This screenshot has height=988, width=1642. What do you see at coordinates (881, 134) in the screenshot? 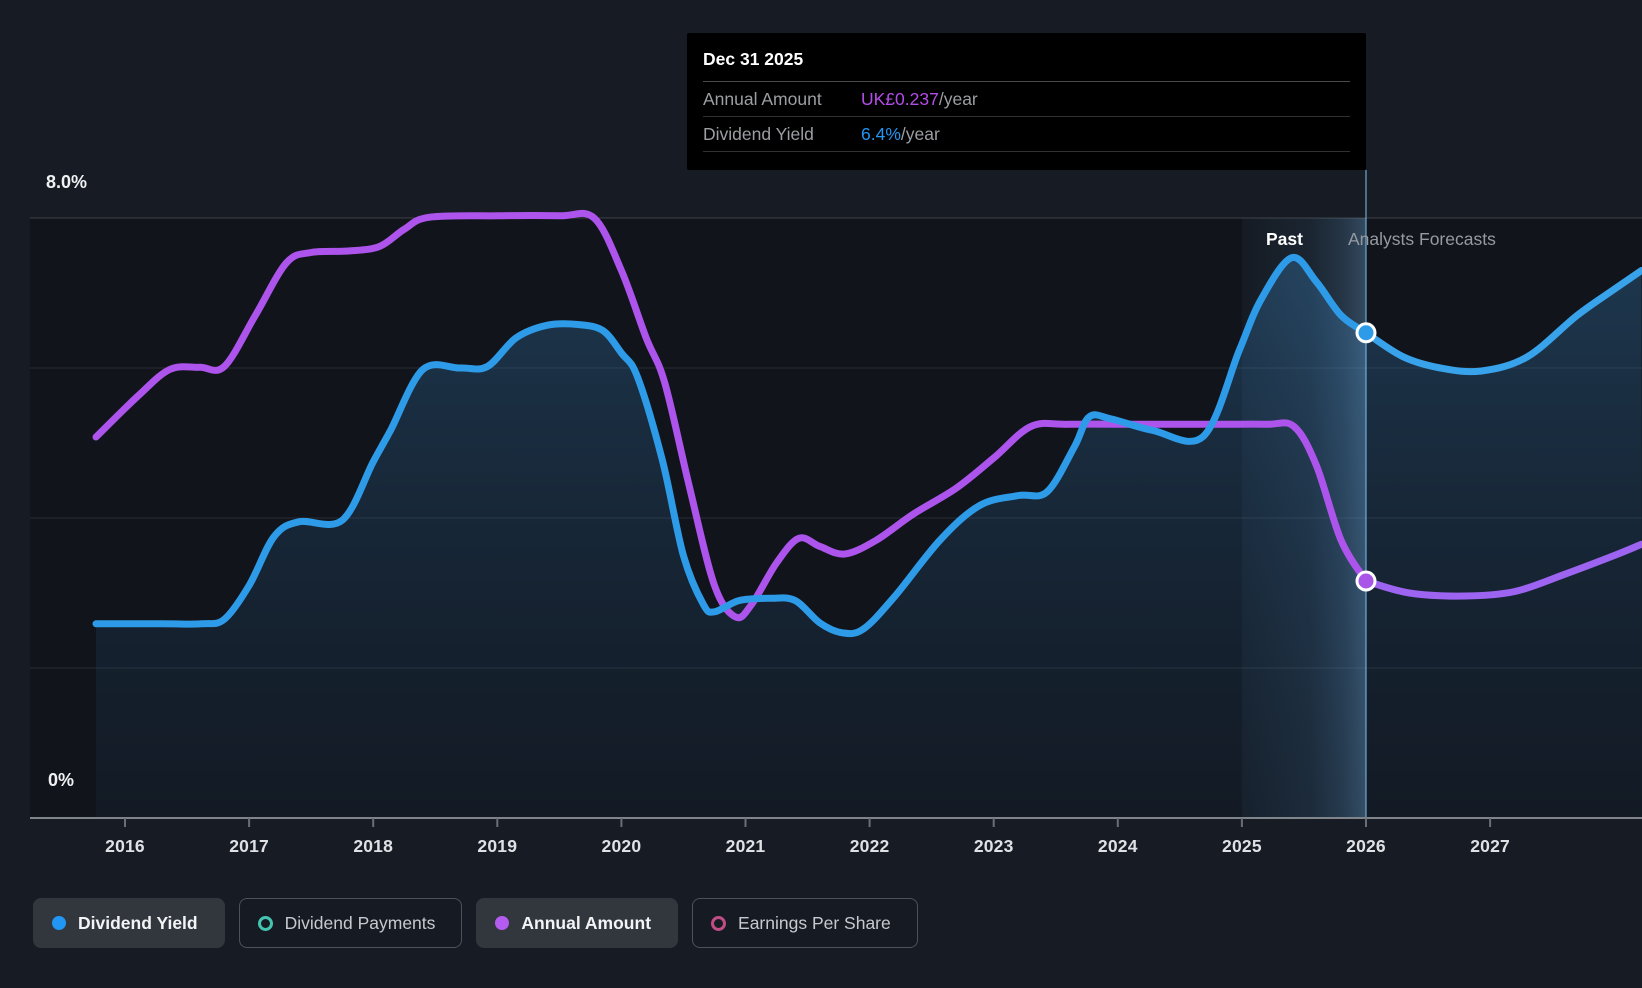
I see `tooltip-dividend-yield-value: 6.4%` at bounding box center [881, 134].